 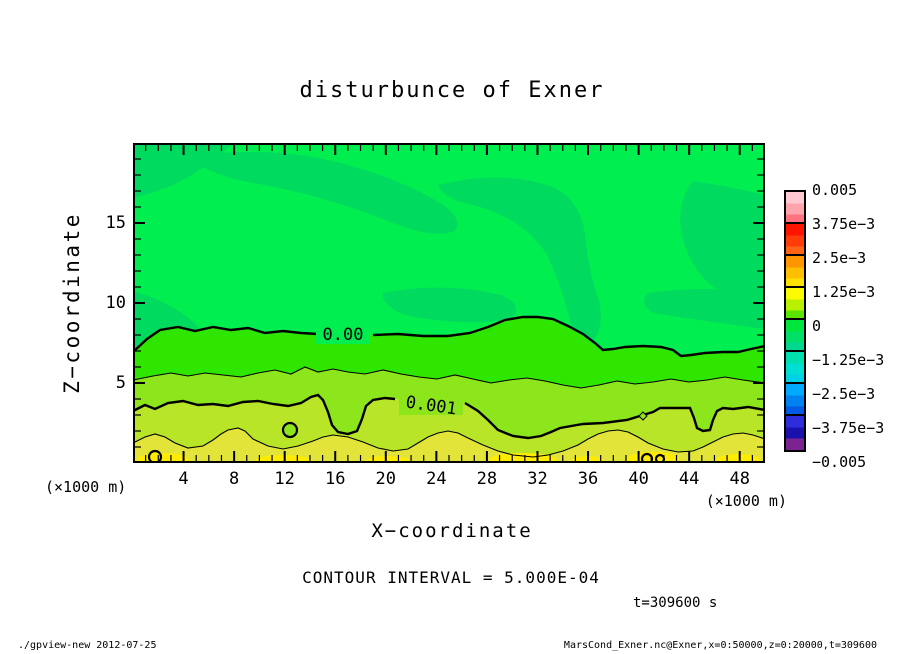 What do you see at coordinates (795, 433) in the screenshot?
I see `colorbar-box` at bounding box center [795, 433].